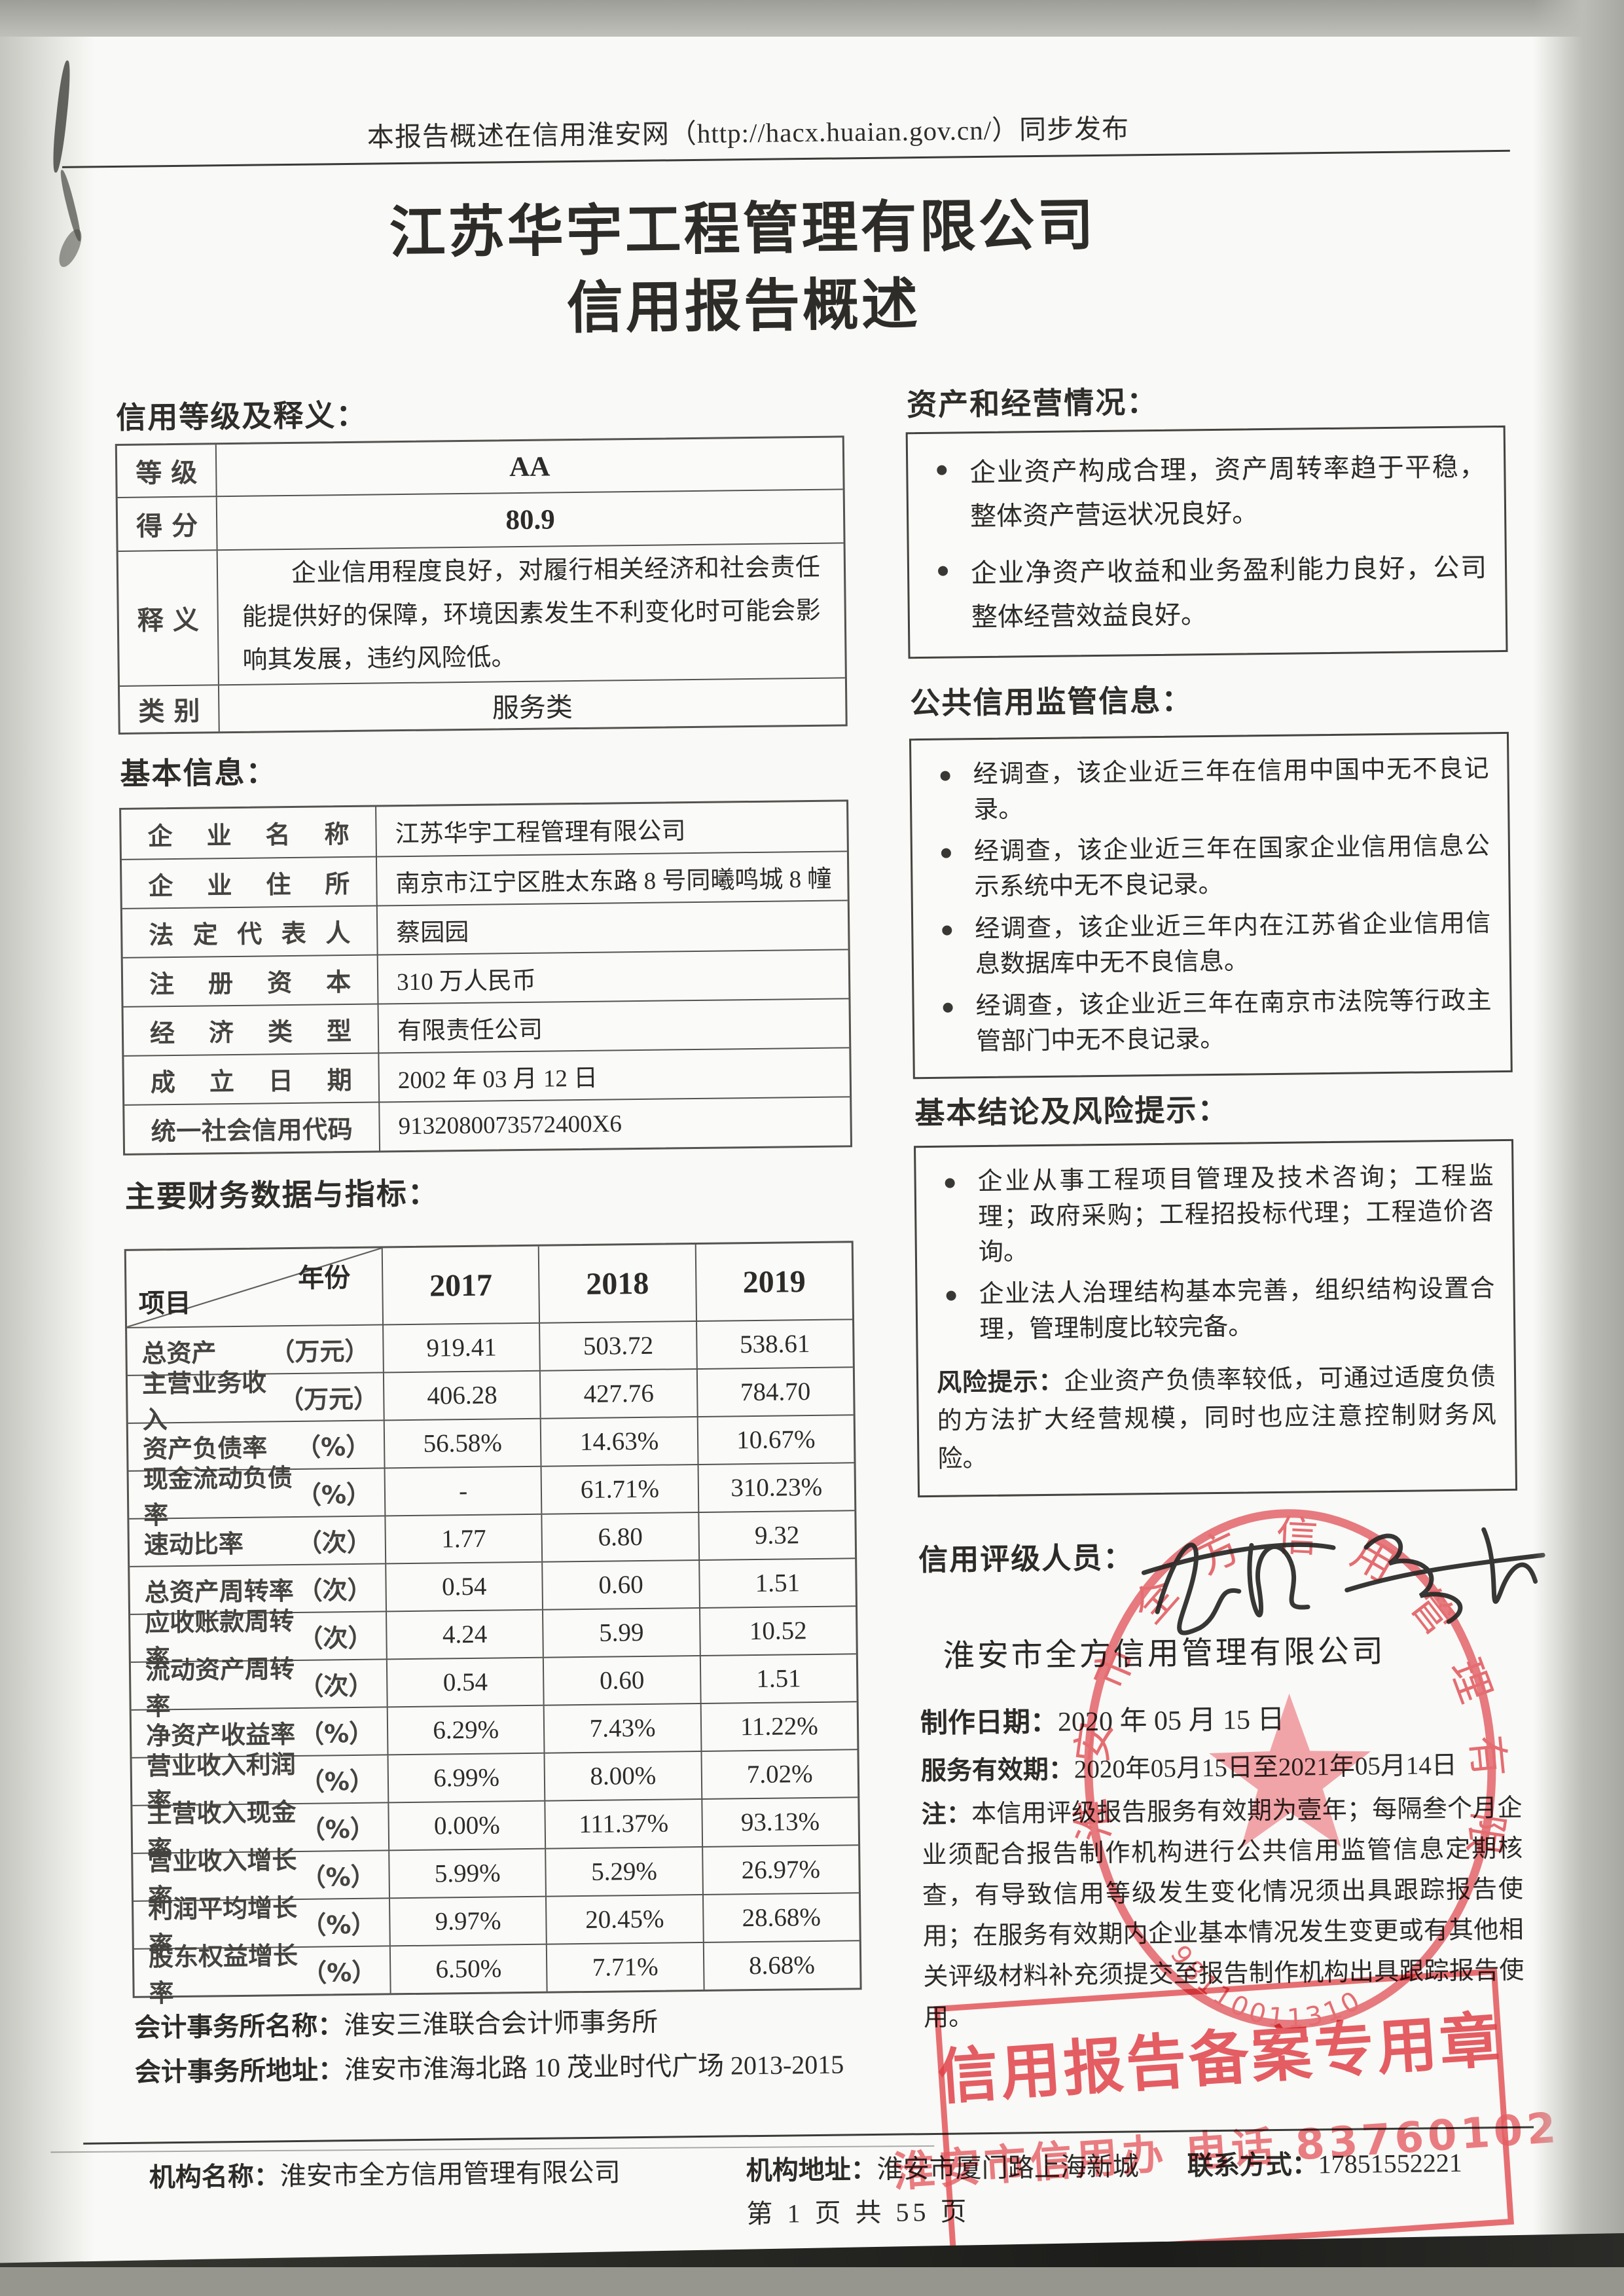 This screenshot has height=2296, width=1624. Describe the element at coordinates (778, 1583) in the screenshot. I see `financial-value: 1.51` at that location.